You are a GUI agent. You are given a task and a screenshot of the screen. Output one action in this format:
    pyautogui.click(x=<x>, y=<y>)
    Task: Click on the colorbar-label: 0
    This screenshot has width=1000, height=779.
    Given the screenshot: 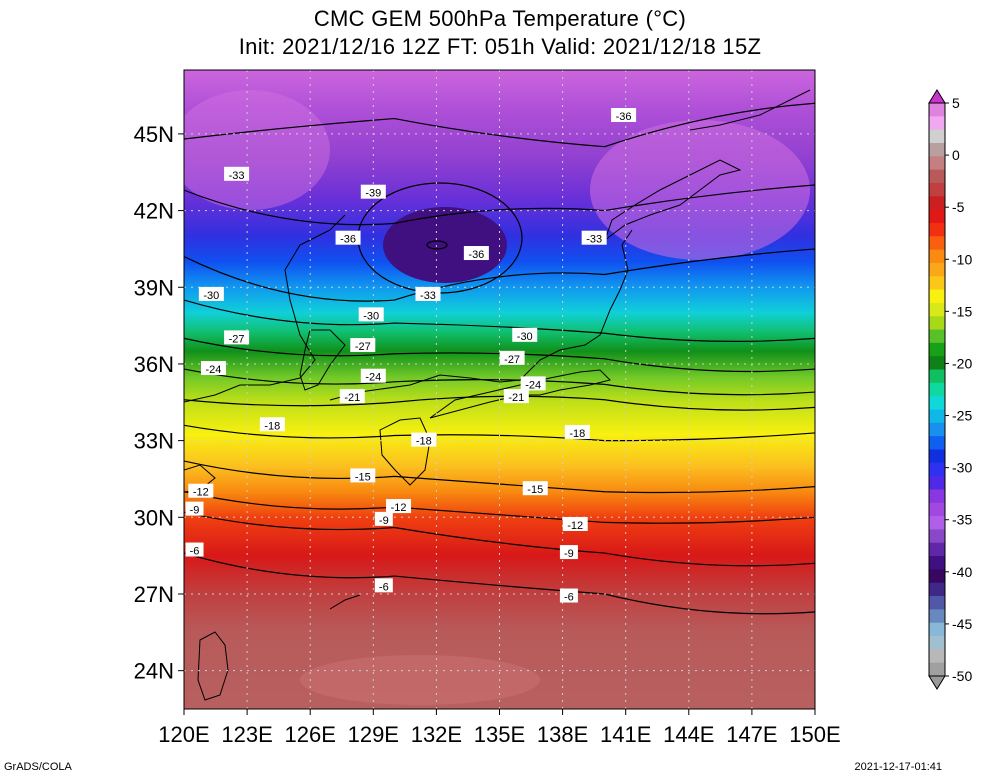 What is the action you would take?
    pyautogui.click(x=956, y=155)
    